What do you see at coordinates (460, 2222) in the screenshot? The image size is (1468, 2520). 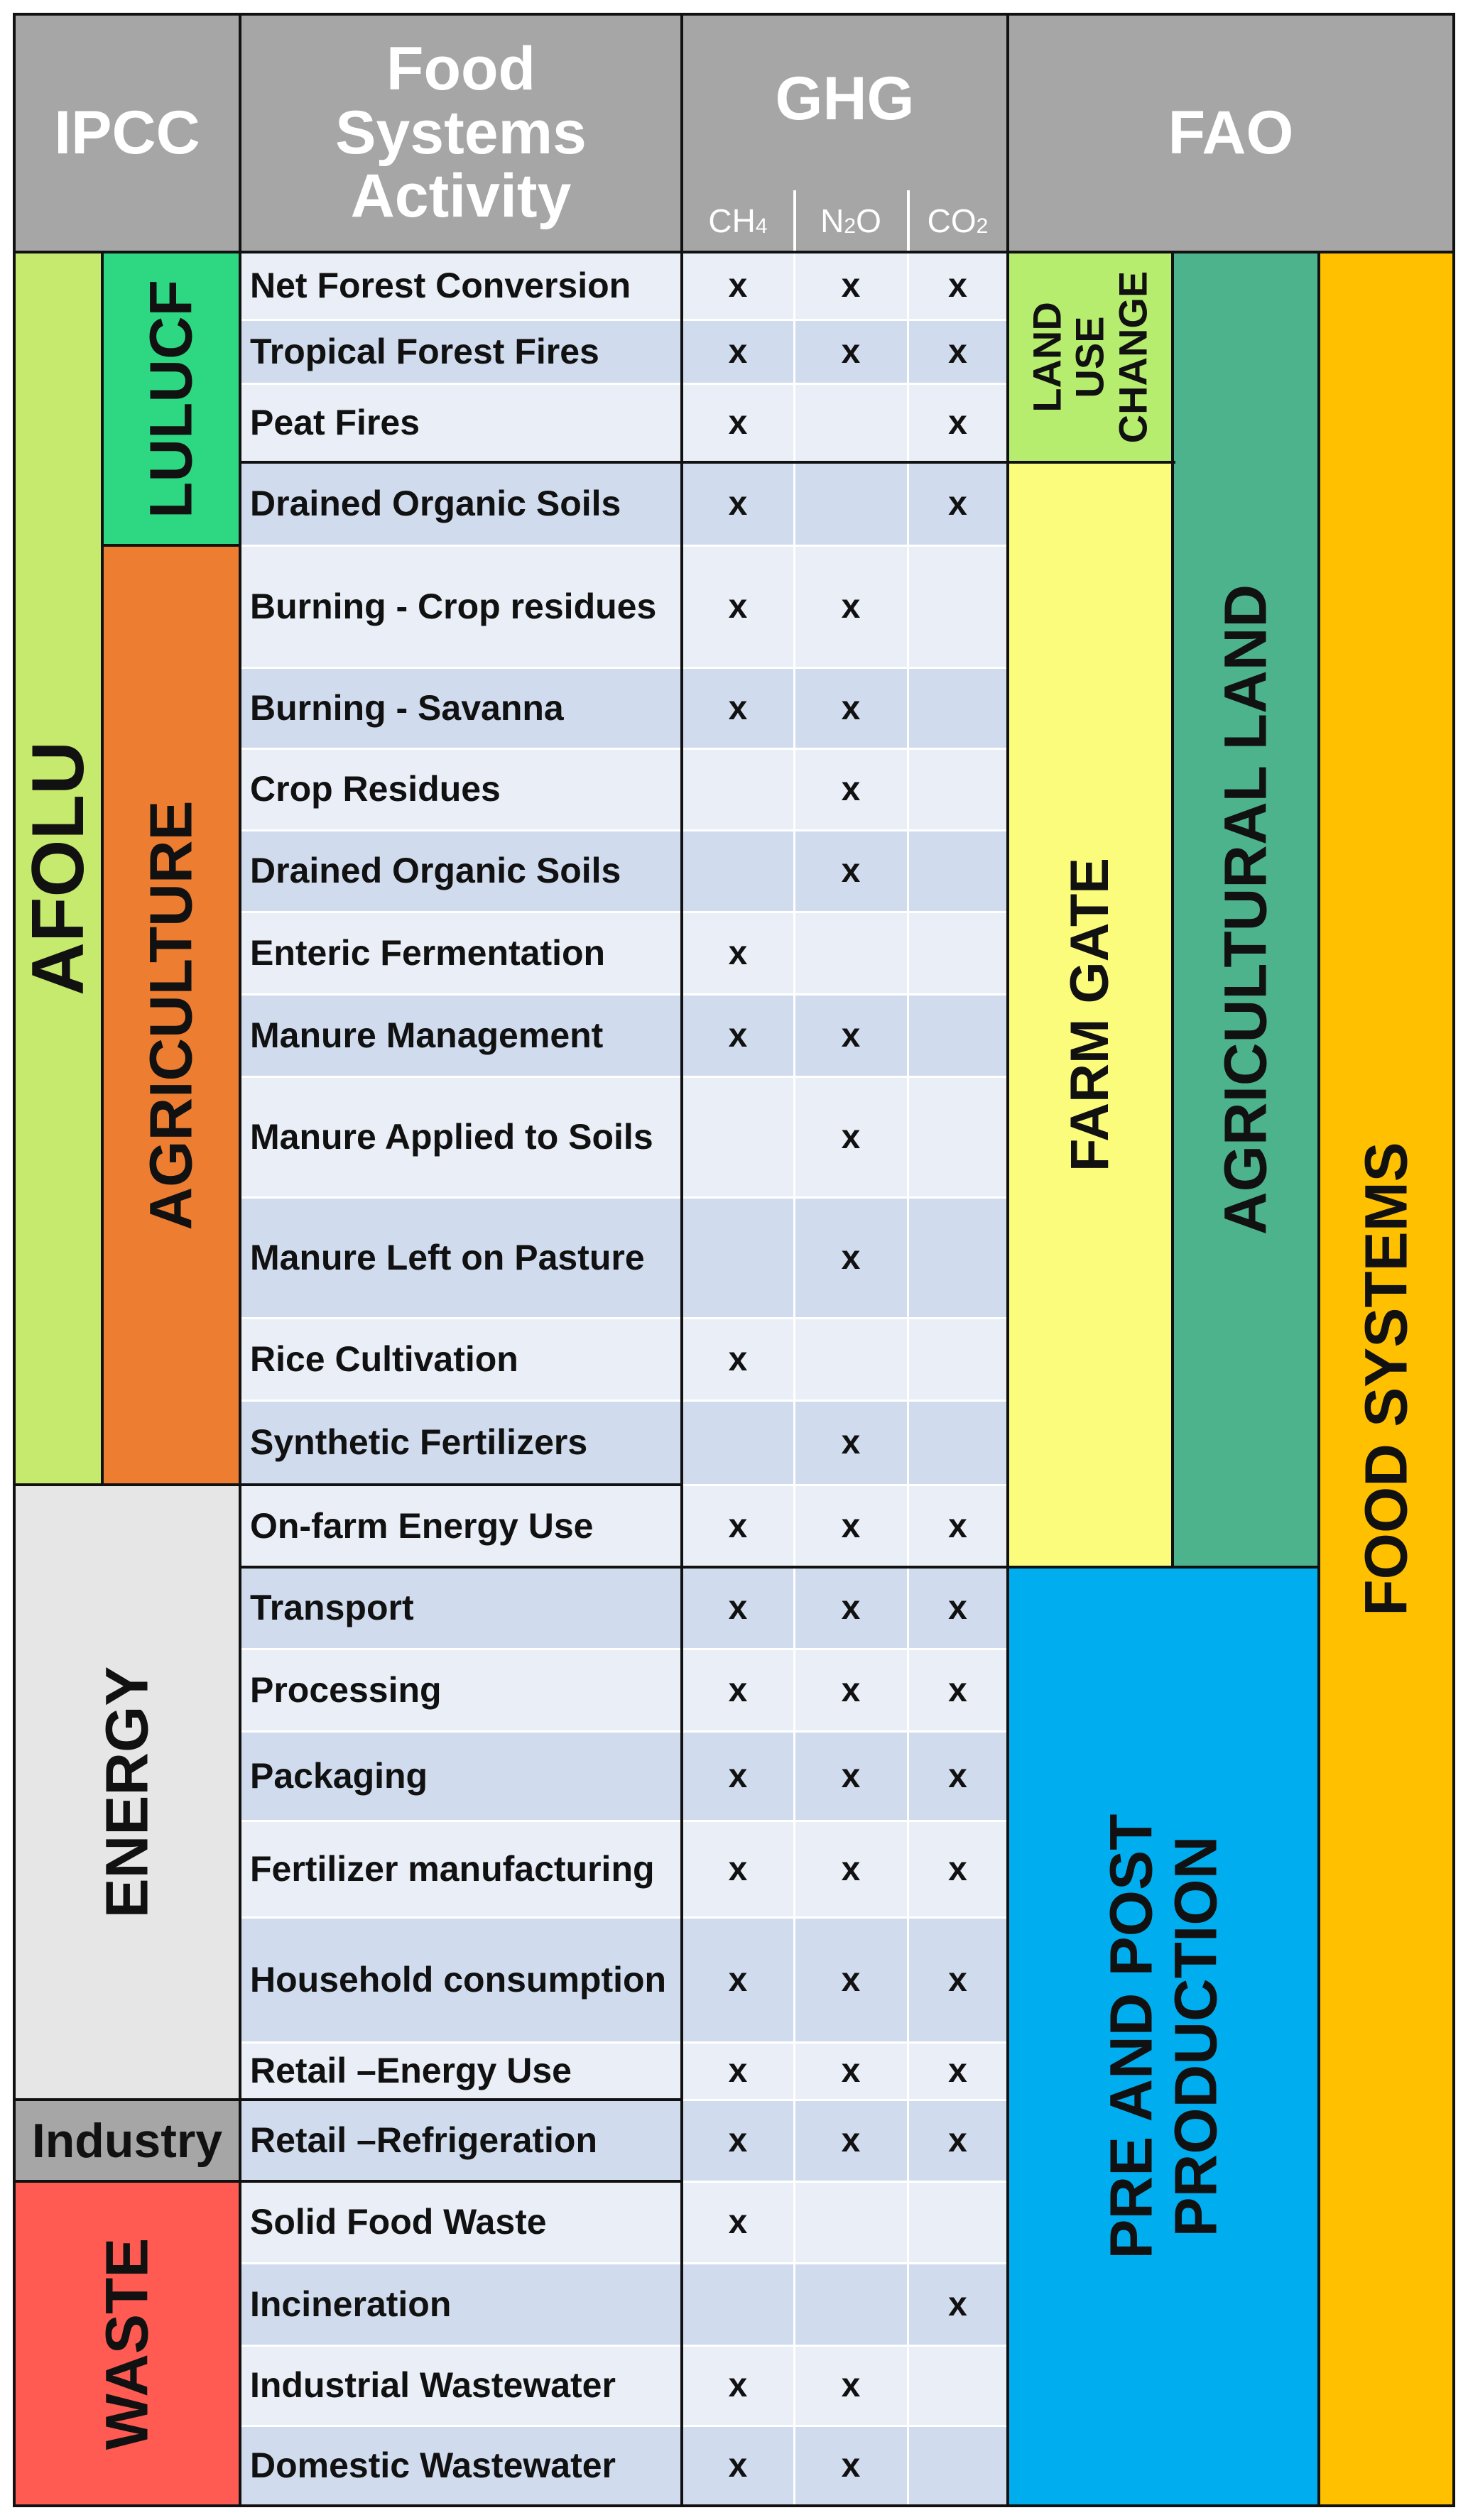 I see `activity-cell: Solid Food Waste` at bounding box center [460, 2222].